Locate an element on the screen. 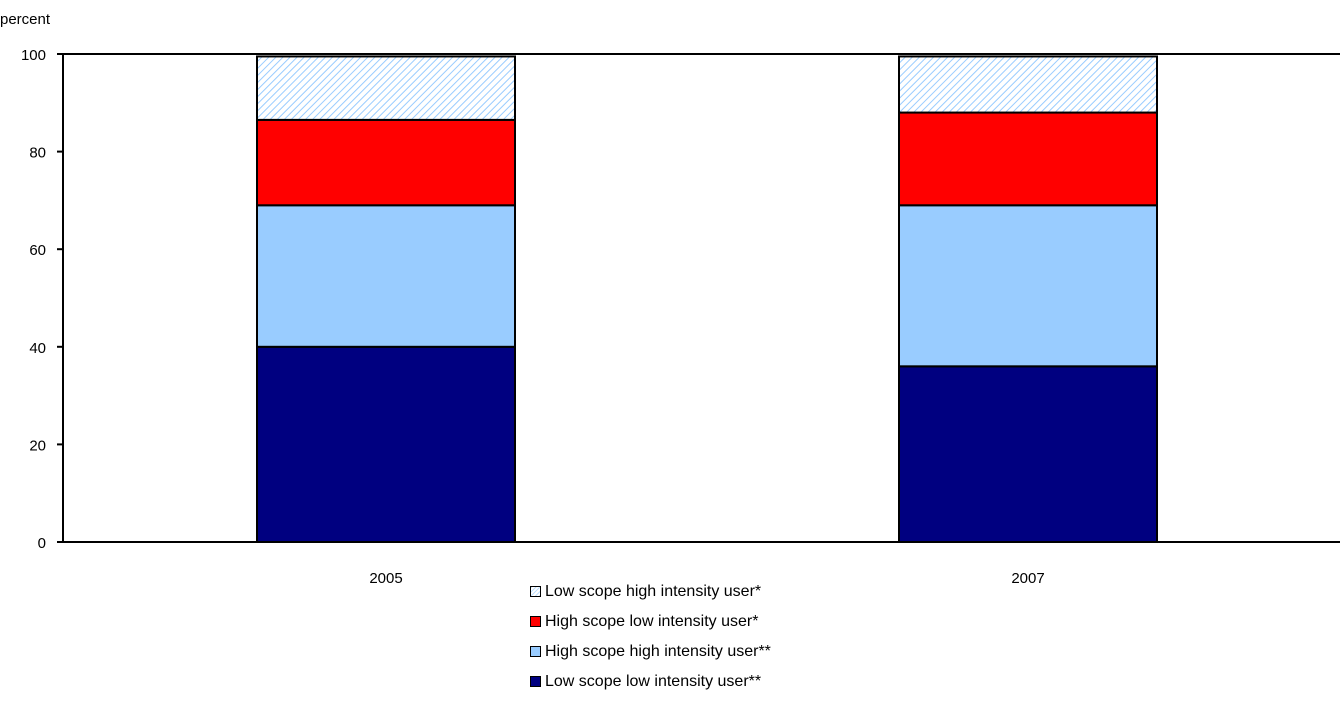  legend-label: Low scope high intensity user* is located at coordinates (653, 591).